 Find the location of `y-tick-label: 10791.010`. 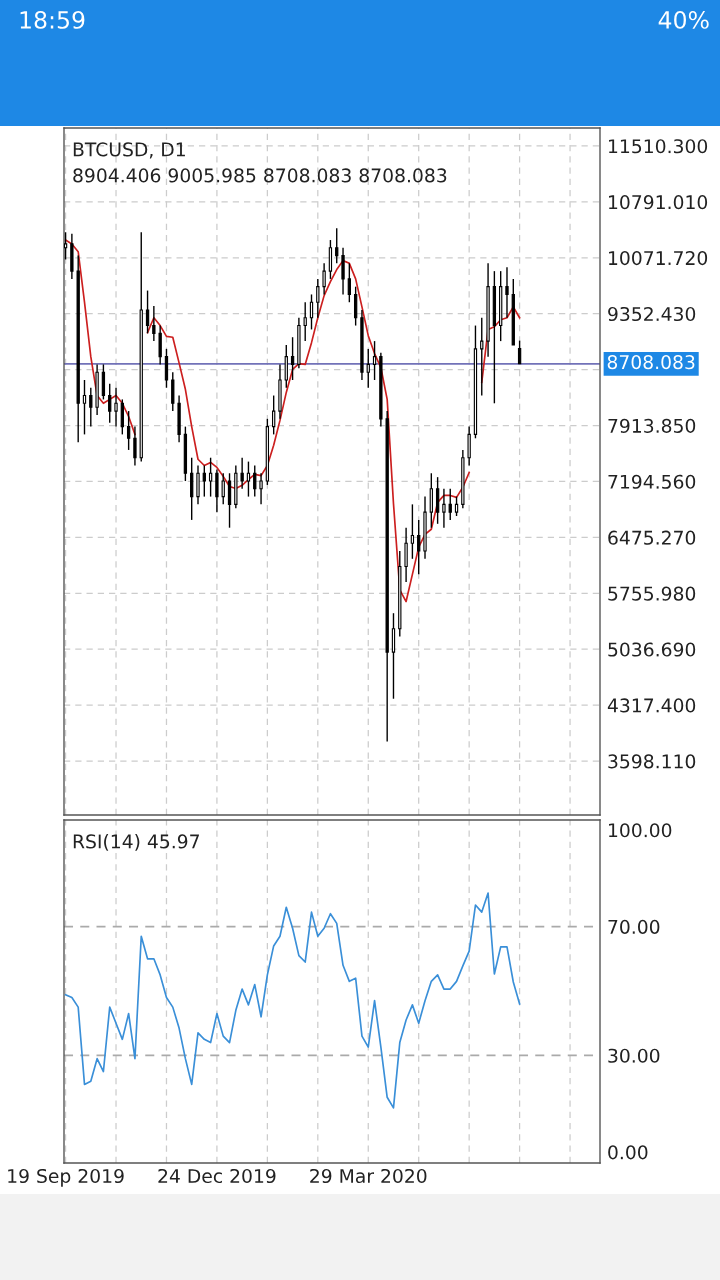

y-tick-label: 10791.010 is located at coordinates (658, 202).